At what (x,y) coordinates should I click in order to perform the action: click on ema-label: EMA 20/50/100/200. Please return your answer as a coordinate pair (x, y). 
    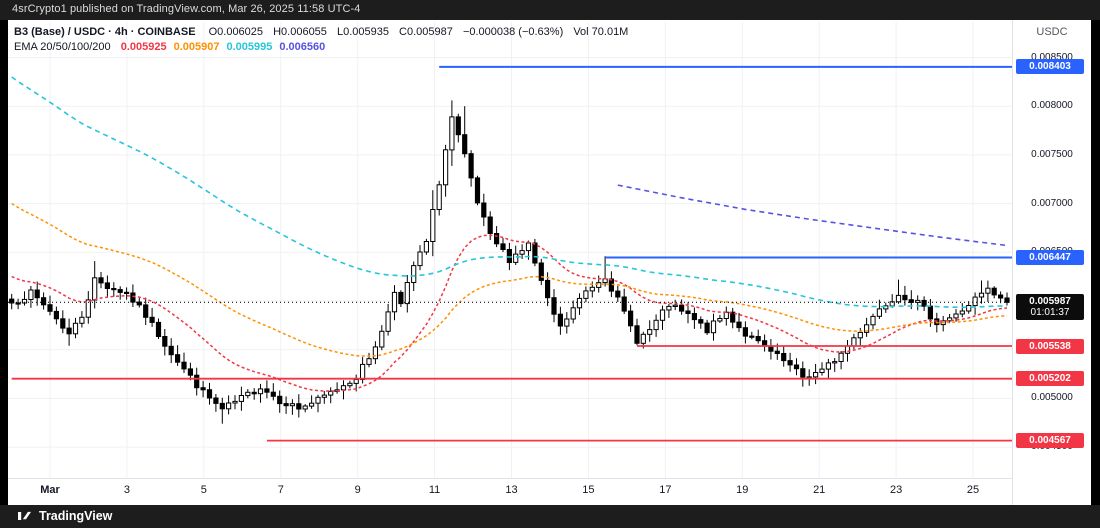
    Looking at the image, I should click on (62, 47).